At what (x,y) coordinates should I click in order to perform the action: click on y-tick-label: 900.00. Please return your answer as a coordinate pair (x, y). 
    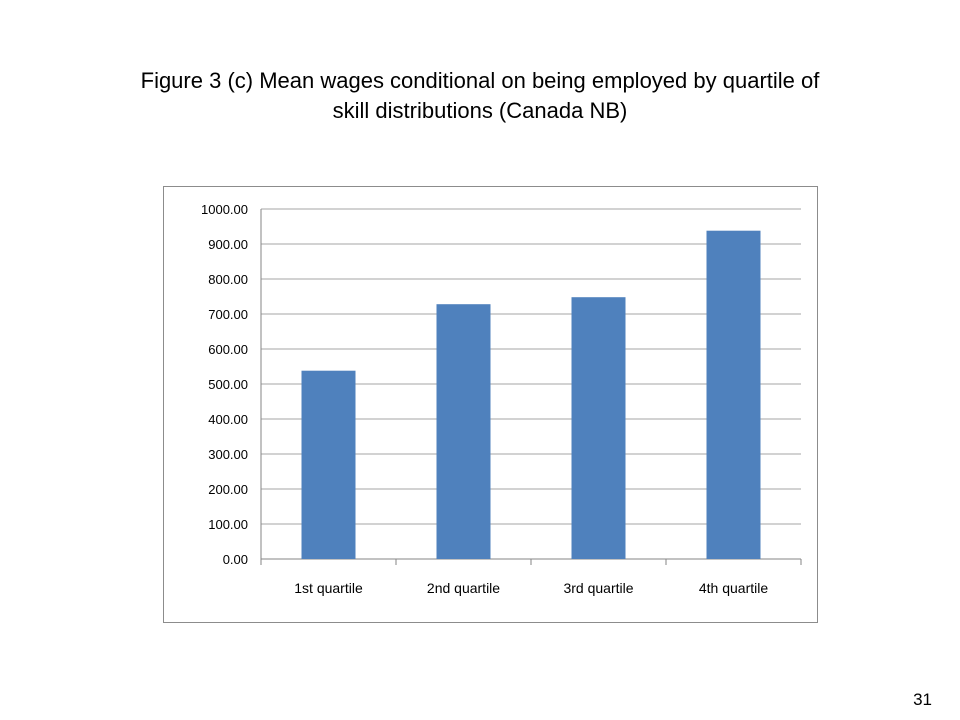
    Looking at the image, I should click on (228, 244).